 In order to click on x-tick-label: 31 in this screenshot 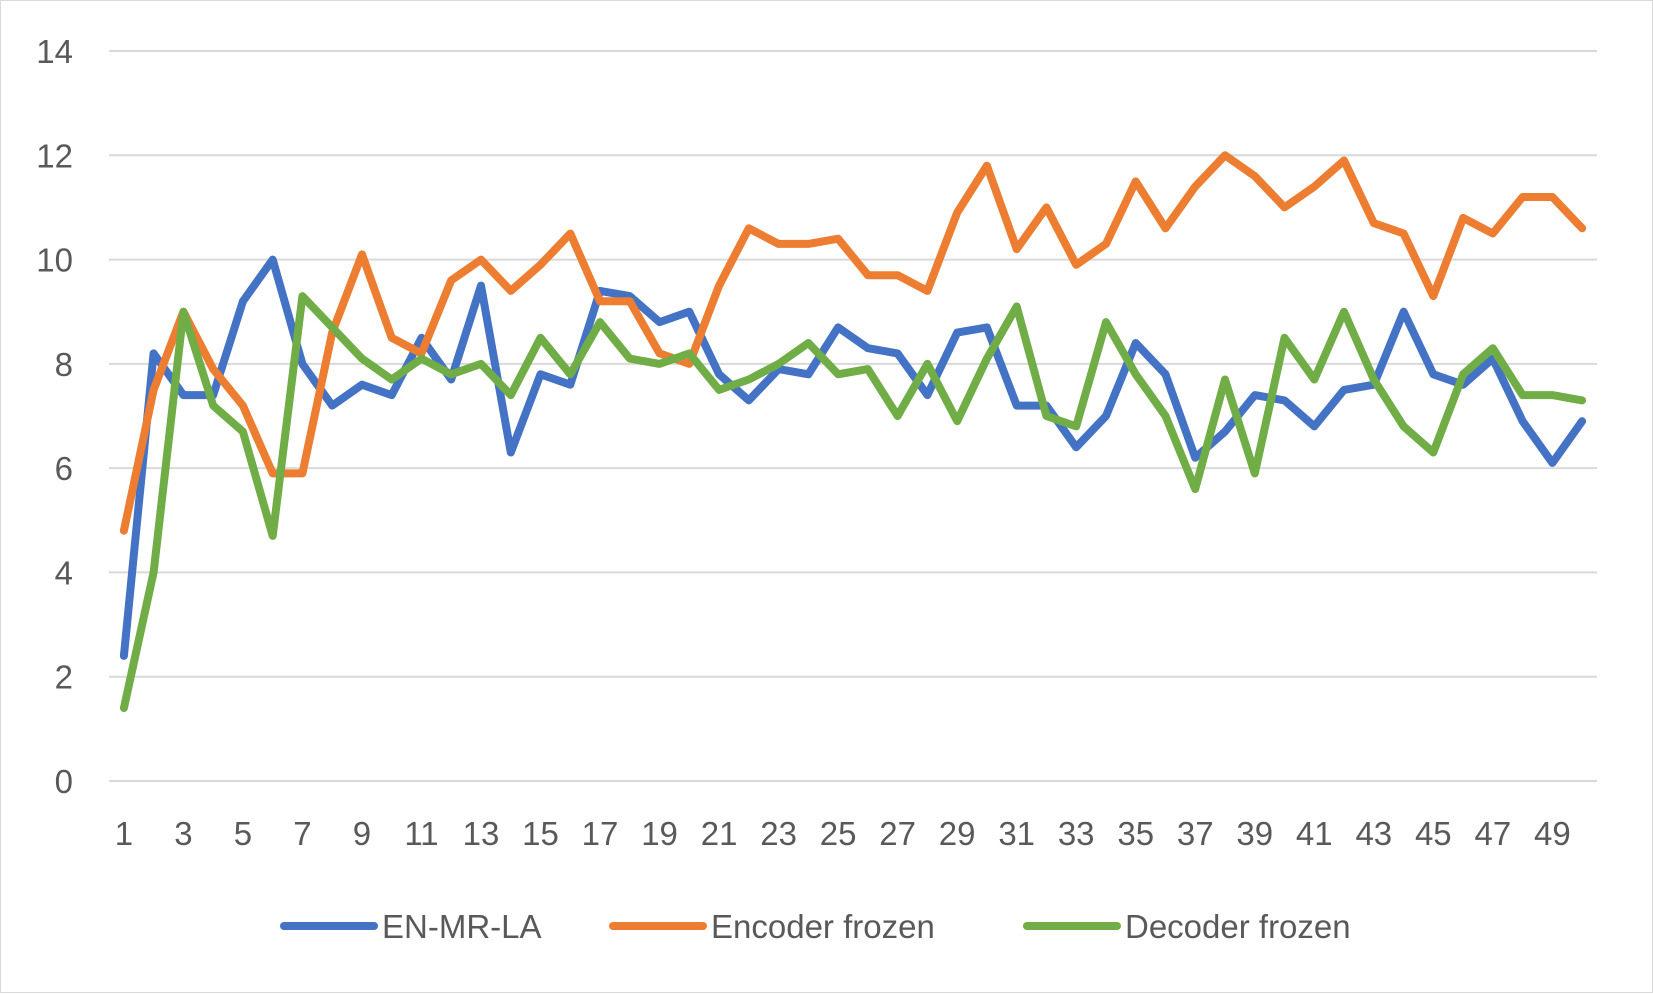, I will do `click(1016, 833)`.